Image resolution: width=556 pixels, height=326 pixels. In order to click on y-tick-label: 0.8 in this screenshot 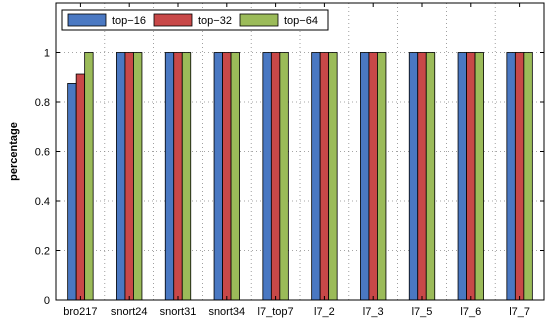, I will do `click(42, 103)`.